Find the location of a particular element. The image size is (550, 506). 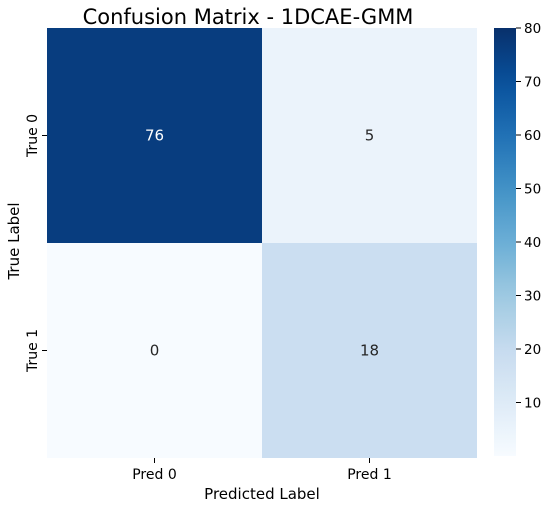

colorbar-gradient is located at coordinates (505, 242).